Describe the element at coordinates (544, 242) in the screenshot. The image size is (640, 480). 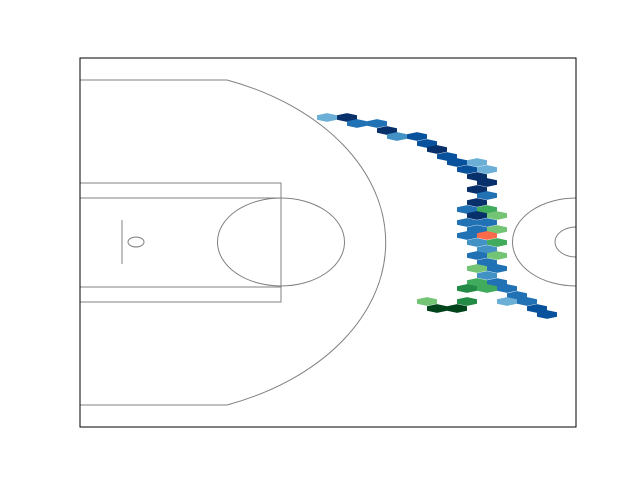
I see `center-circle` at that location.